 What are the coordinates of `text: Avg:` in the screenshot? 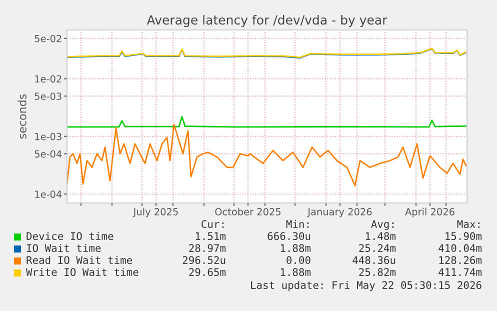 It's located at (382, 225).